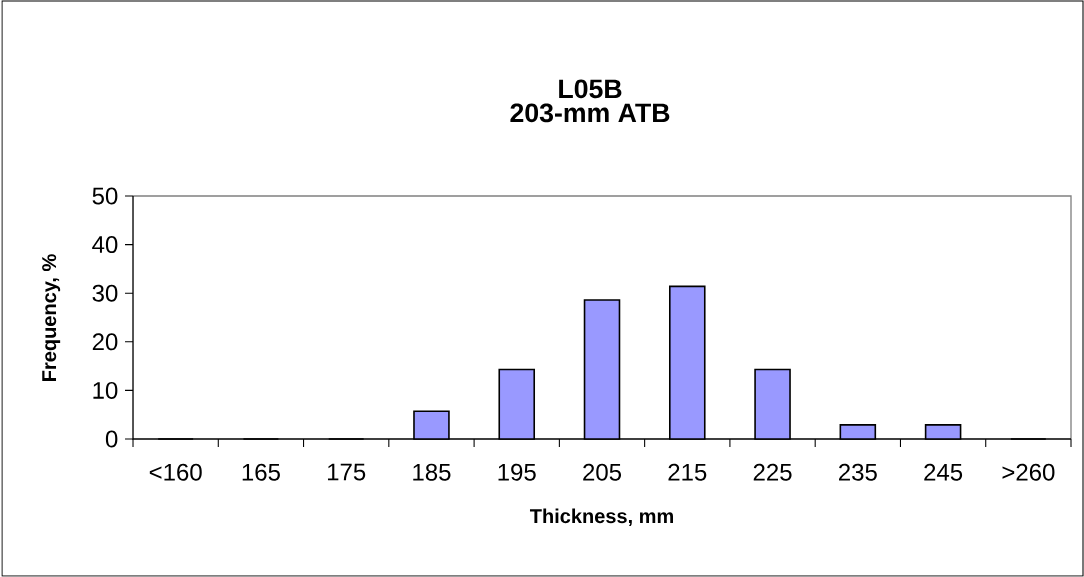 The image size is (1084, 577). What do you see at coordinates (105, 245) in the screenshot?
I see `y-tick-label: 40` at bounding box center [105, 245].